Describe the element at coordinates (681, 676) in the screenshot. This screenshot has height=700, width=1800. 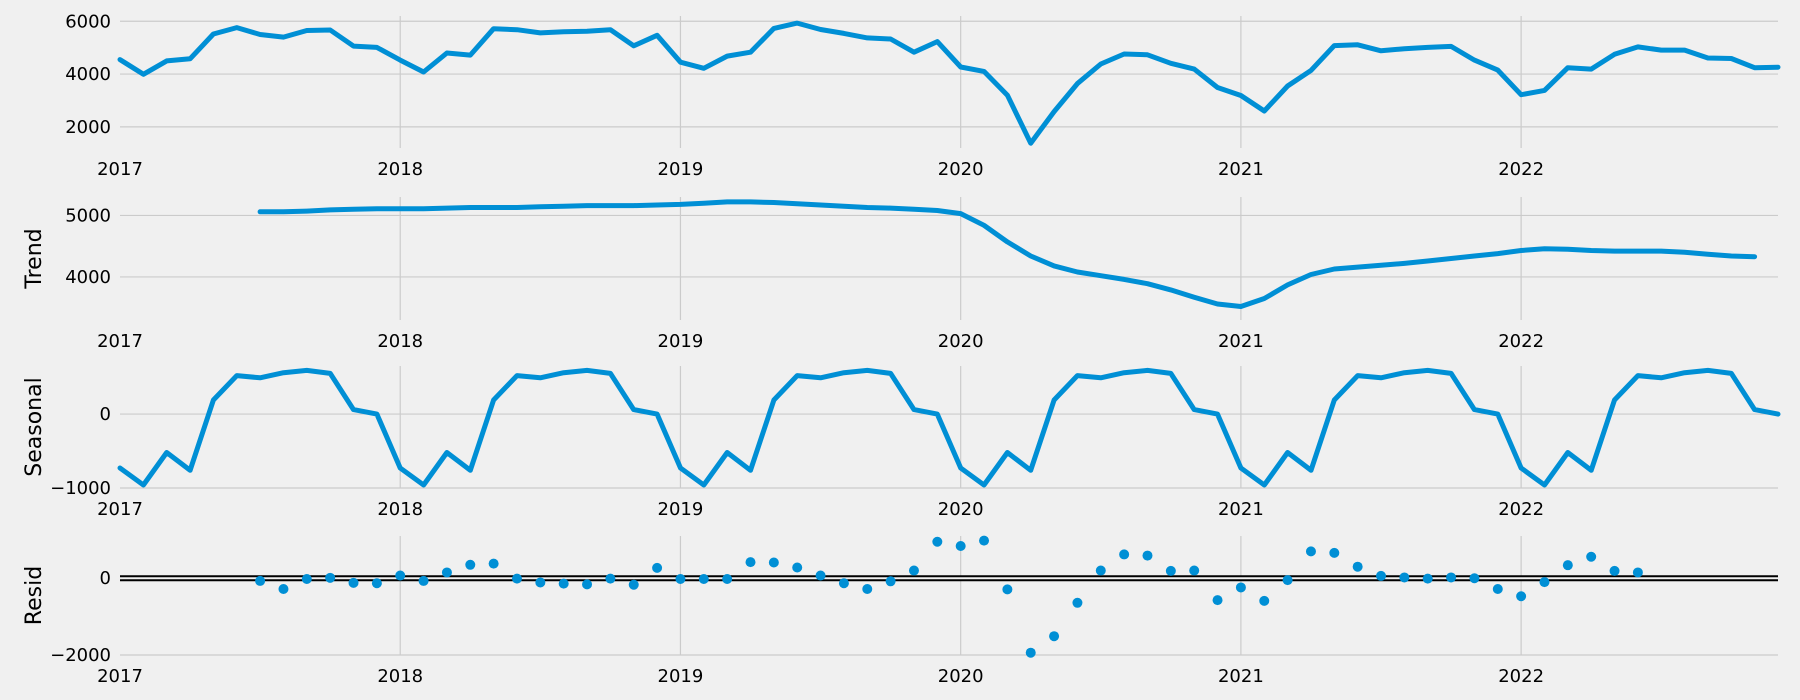
I see `resid-xtick-label: 2019` at that location.